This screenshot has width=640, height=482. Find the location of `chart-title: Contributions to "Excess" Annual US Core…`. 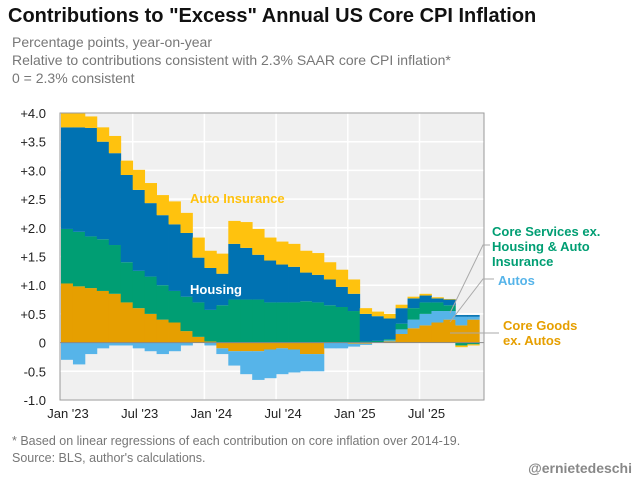

chart-title: Contributions to "Excess" Annual US Core… is located at coordinates (272, 16).